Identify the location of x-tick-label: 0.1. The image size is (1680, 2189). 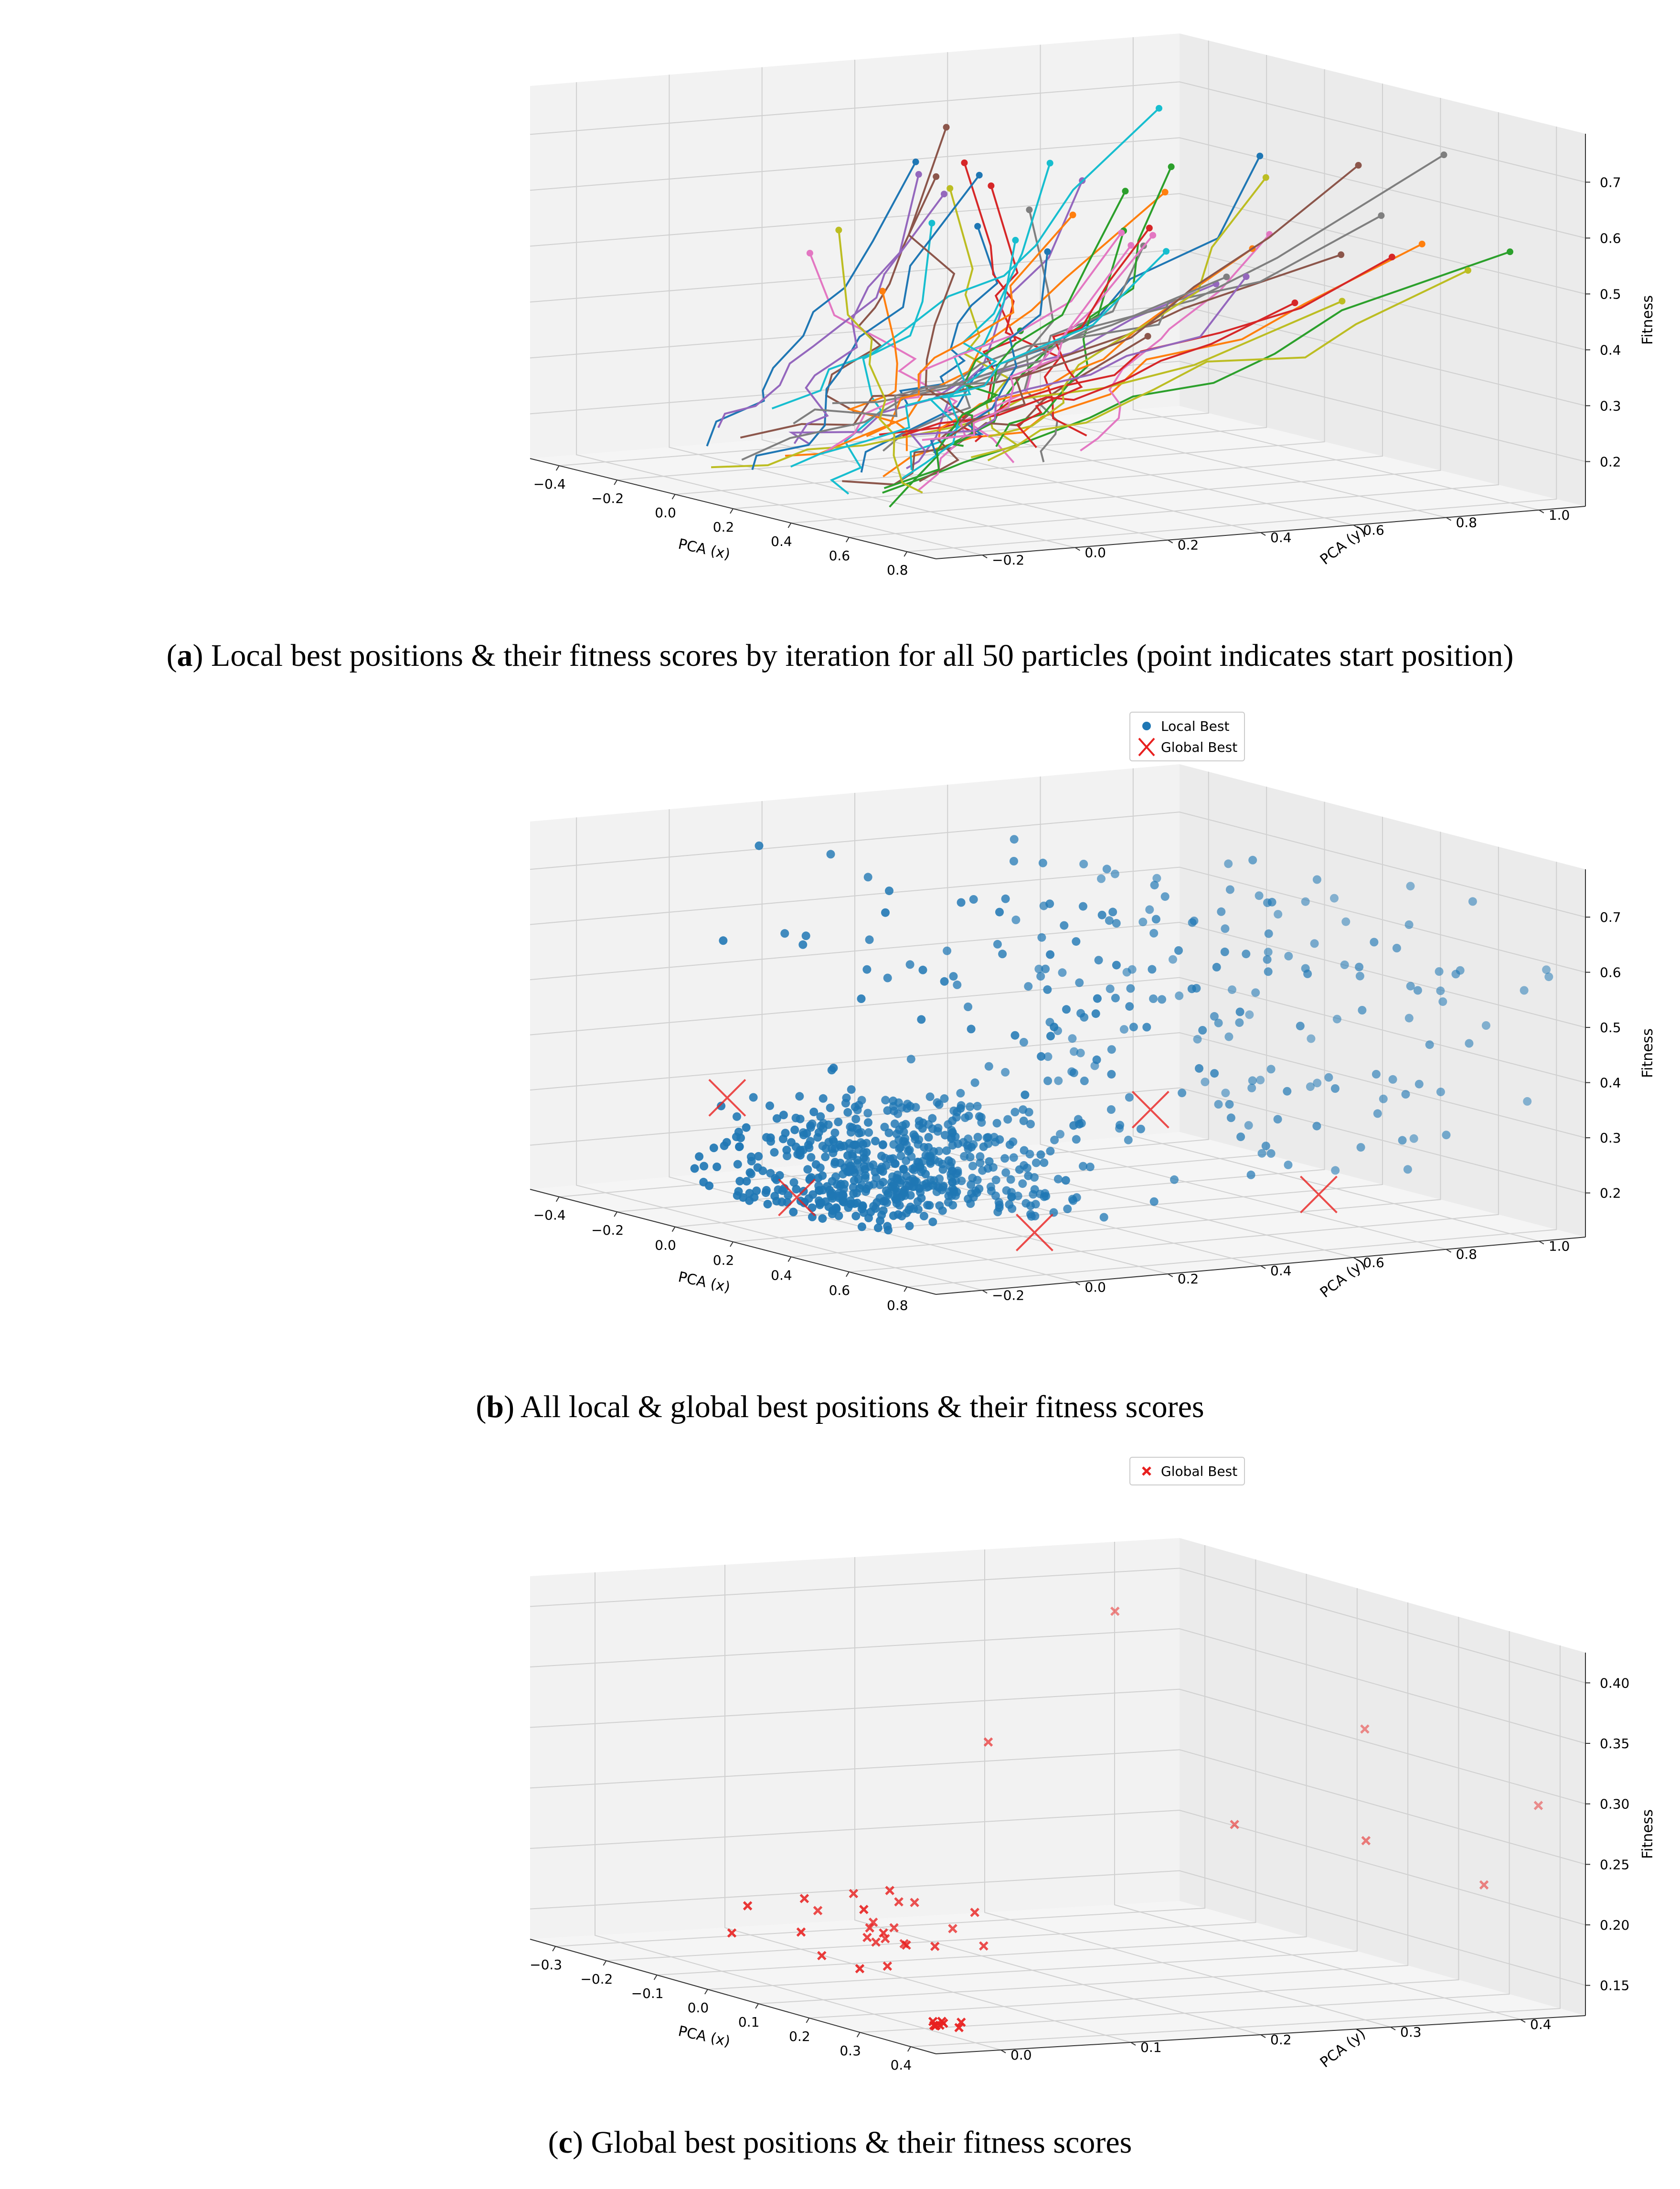
(749, 2022).